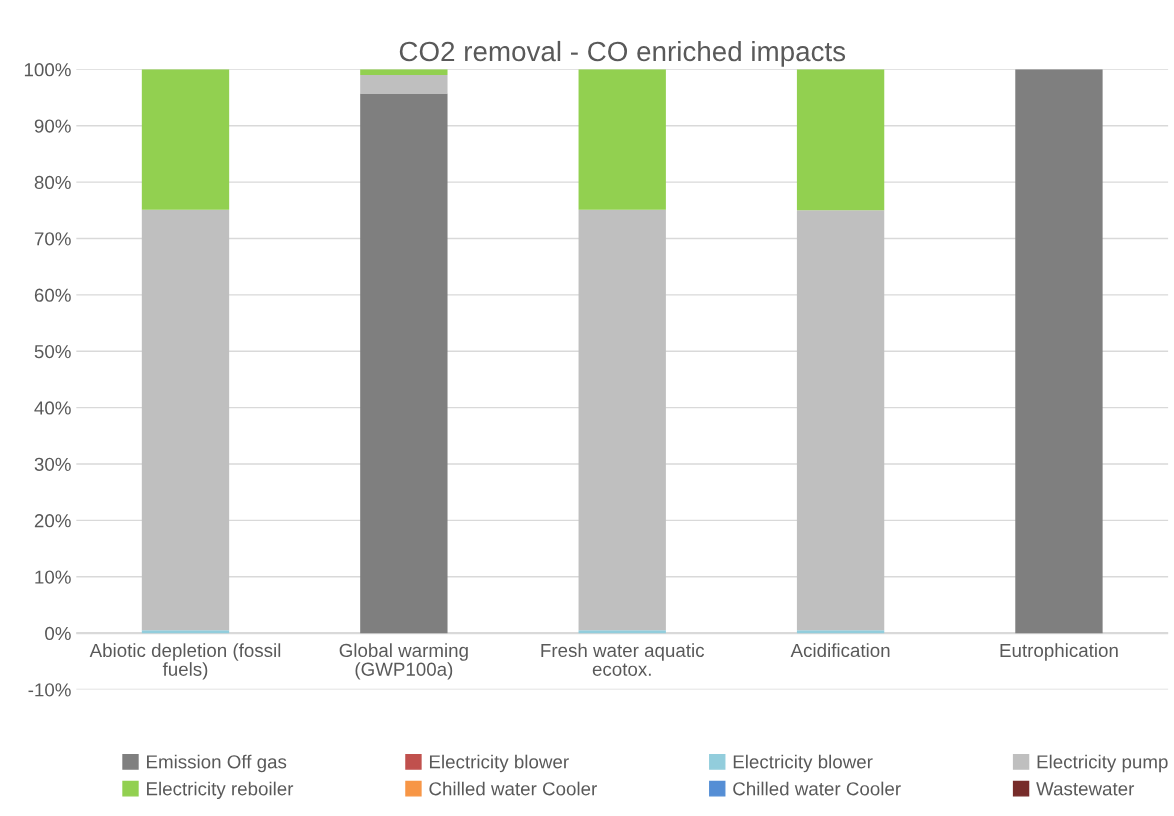  I want to click on y-tick-label: 20%, so click(52, 521).